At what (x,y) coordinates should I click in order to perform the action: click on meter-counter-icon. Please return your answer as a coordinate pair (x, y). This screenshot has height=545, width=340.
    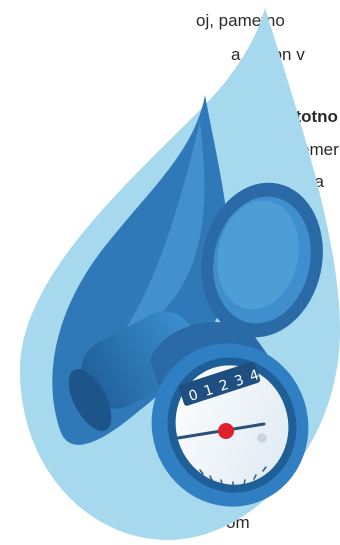
    Looking at the image, I should click on (219, 383).